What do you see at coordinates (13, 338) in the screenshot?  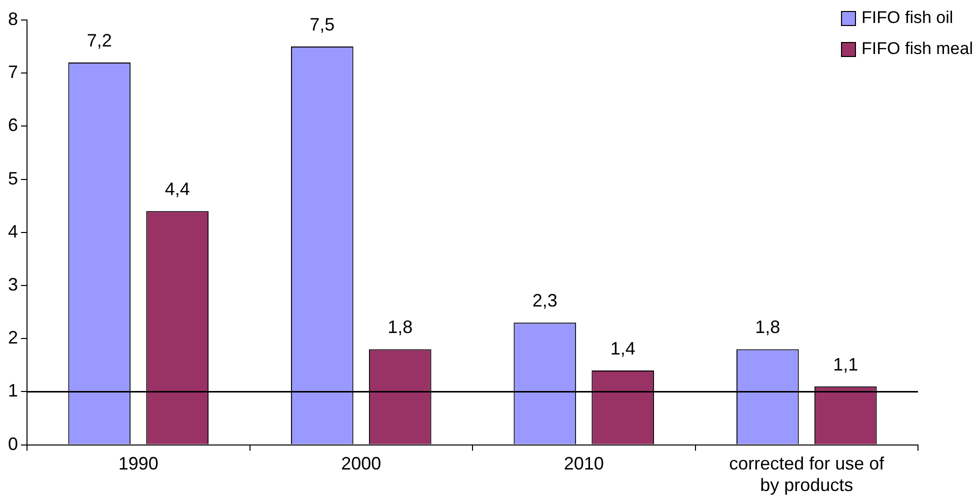 I see `y-tick-label: 2` at bounding box center [13, 338].